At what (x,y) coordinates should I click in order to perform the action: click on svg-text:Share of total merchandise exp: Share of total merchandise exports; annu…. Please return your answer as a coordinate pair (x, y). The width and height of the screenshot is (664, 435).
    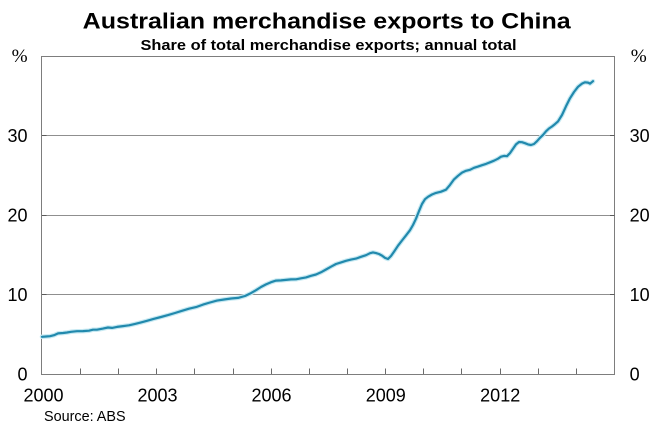
    Looking at the image, I should click on (329, 46).